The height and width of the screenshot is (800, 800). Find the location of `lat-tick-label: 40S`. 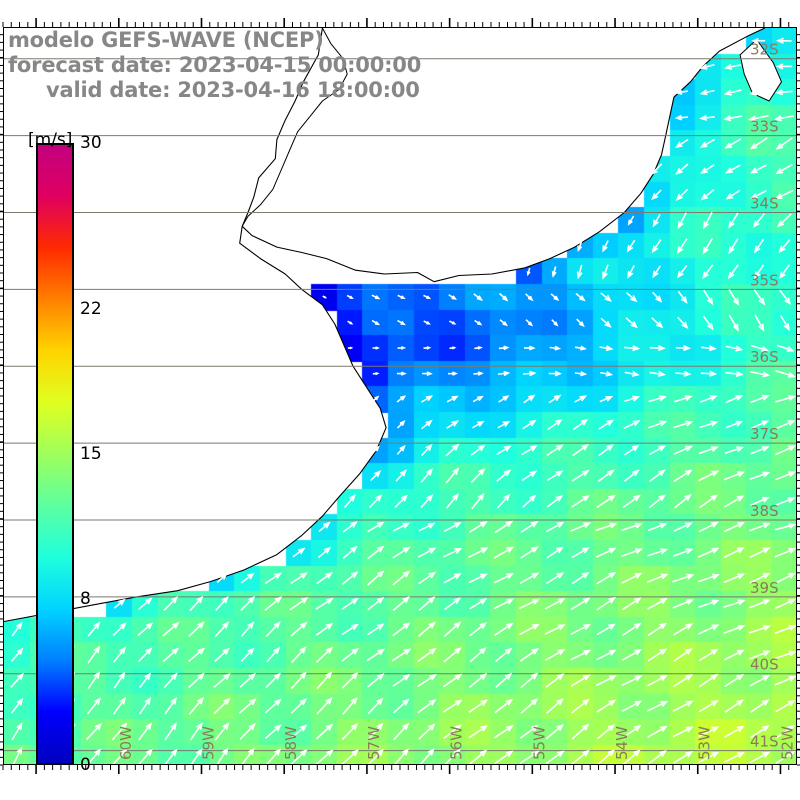

lat-tick-label: 40S is located at coordinates (764, 665).